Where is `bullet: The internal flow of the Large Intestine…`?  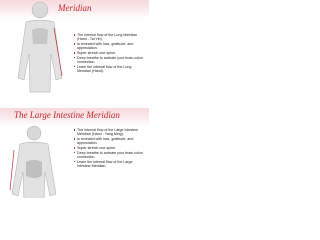
bullet: The internal flow of the Large Intestine… is located at coordinates (110, 132).